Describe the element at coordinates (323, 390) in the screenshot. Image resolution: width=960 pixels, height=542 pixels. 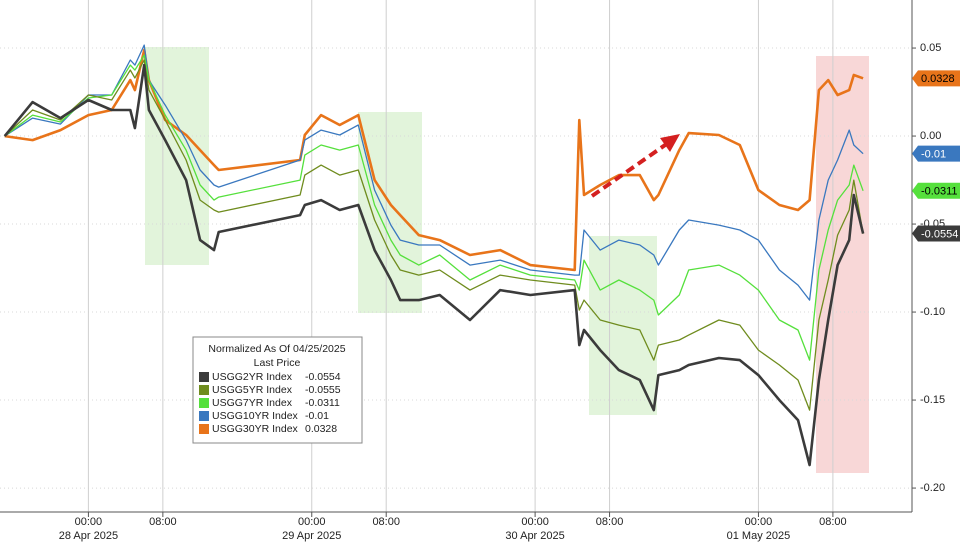
I see `legend-value: -0.0555` at that location.